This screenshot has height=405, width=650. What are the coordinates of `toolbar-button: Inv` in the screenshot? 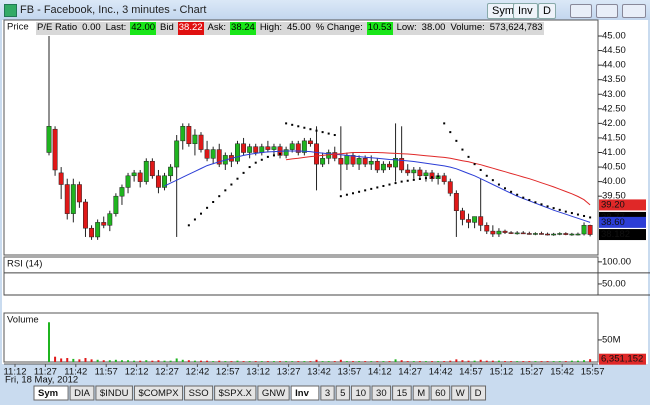 It's located at (525, 11).